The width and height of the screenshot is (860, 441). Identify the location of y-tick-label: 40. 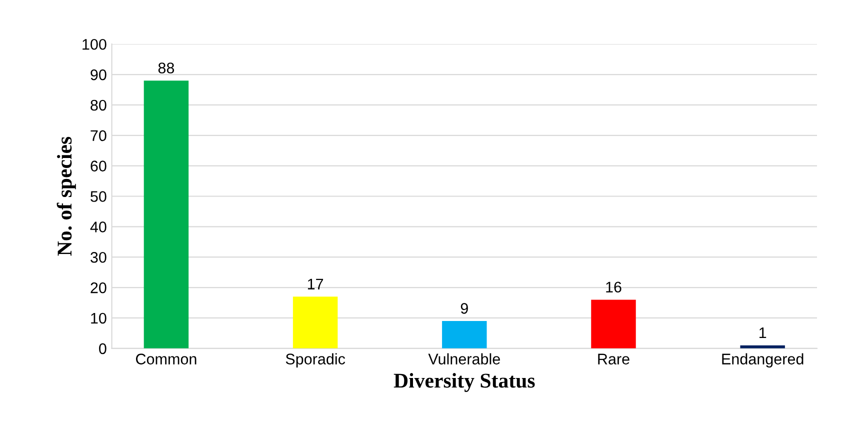
(98, 227).